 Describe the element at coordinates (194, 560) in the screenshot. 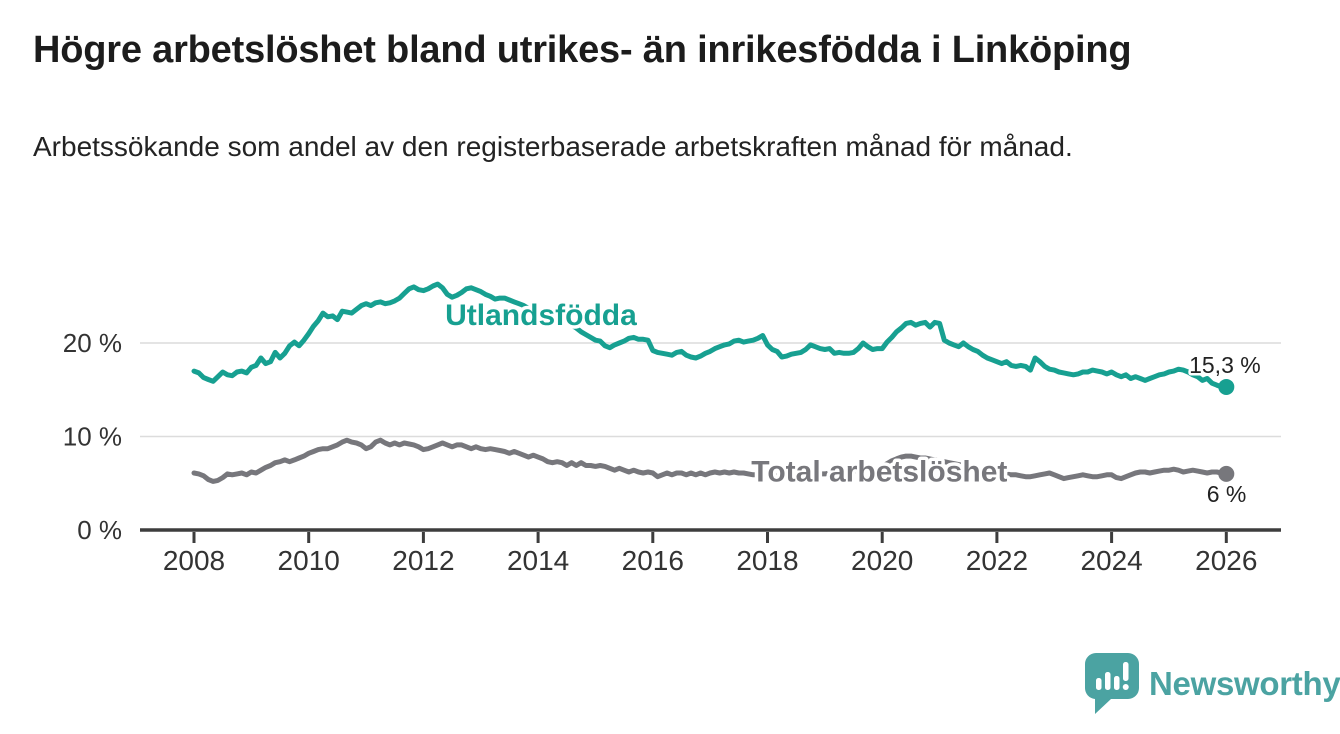

I see `x-tick-label-2008: 2008` at that location.